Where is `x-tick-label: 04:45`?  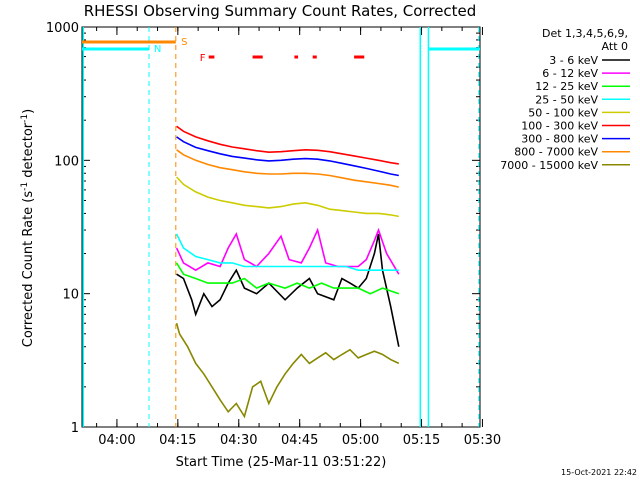
x-tick-label: 04:45 is located at coordinates (299, 440).